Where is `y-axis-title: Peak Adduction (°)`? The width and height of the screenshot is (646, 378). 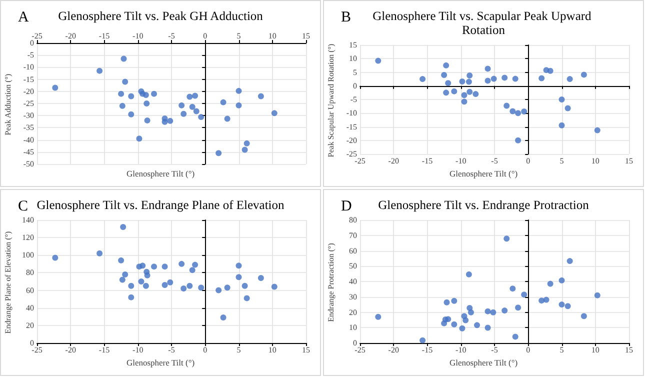
y-axis-title: Peak Adduction (°) is located at coordinates (8, 104).